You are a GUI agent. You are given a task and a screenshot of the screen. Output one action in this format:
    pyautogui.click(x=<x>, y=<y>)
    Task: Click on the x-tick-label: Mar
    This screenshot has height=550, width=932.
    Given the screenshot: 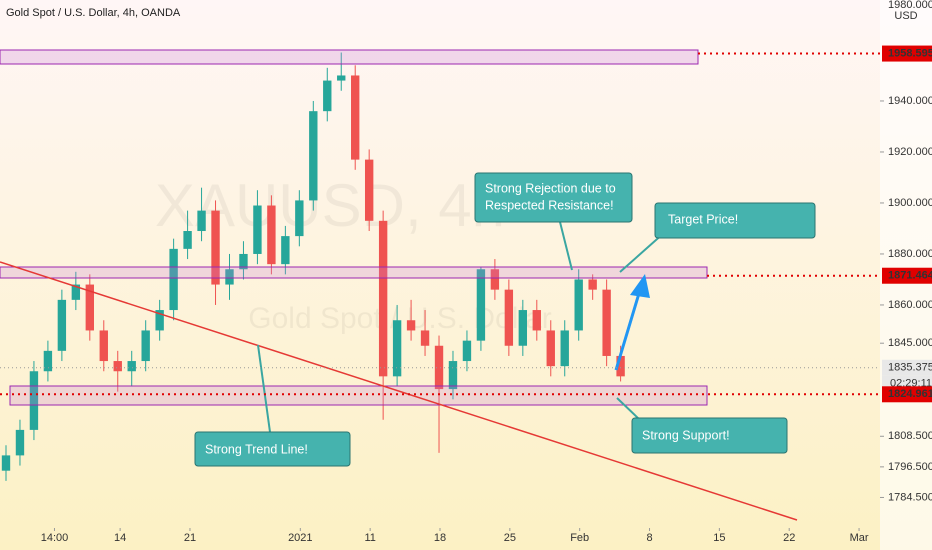 What is the action you would take?
    pyautogui.click(x=859, y=538)
    